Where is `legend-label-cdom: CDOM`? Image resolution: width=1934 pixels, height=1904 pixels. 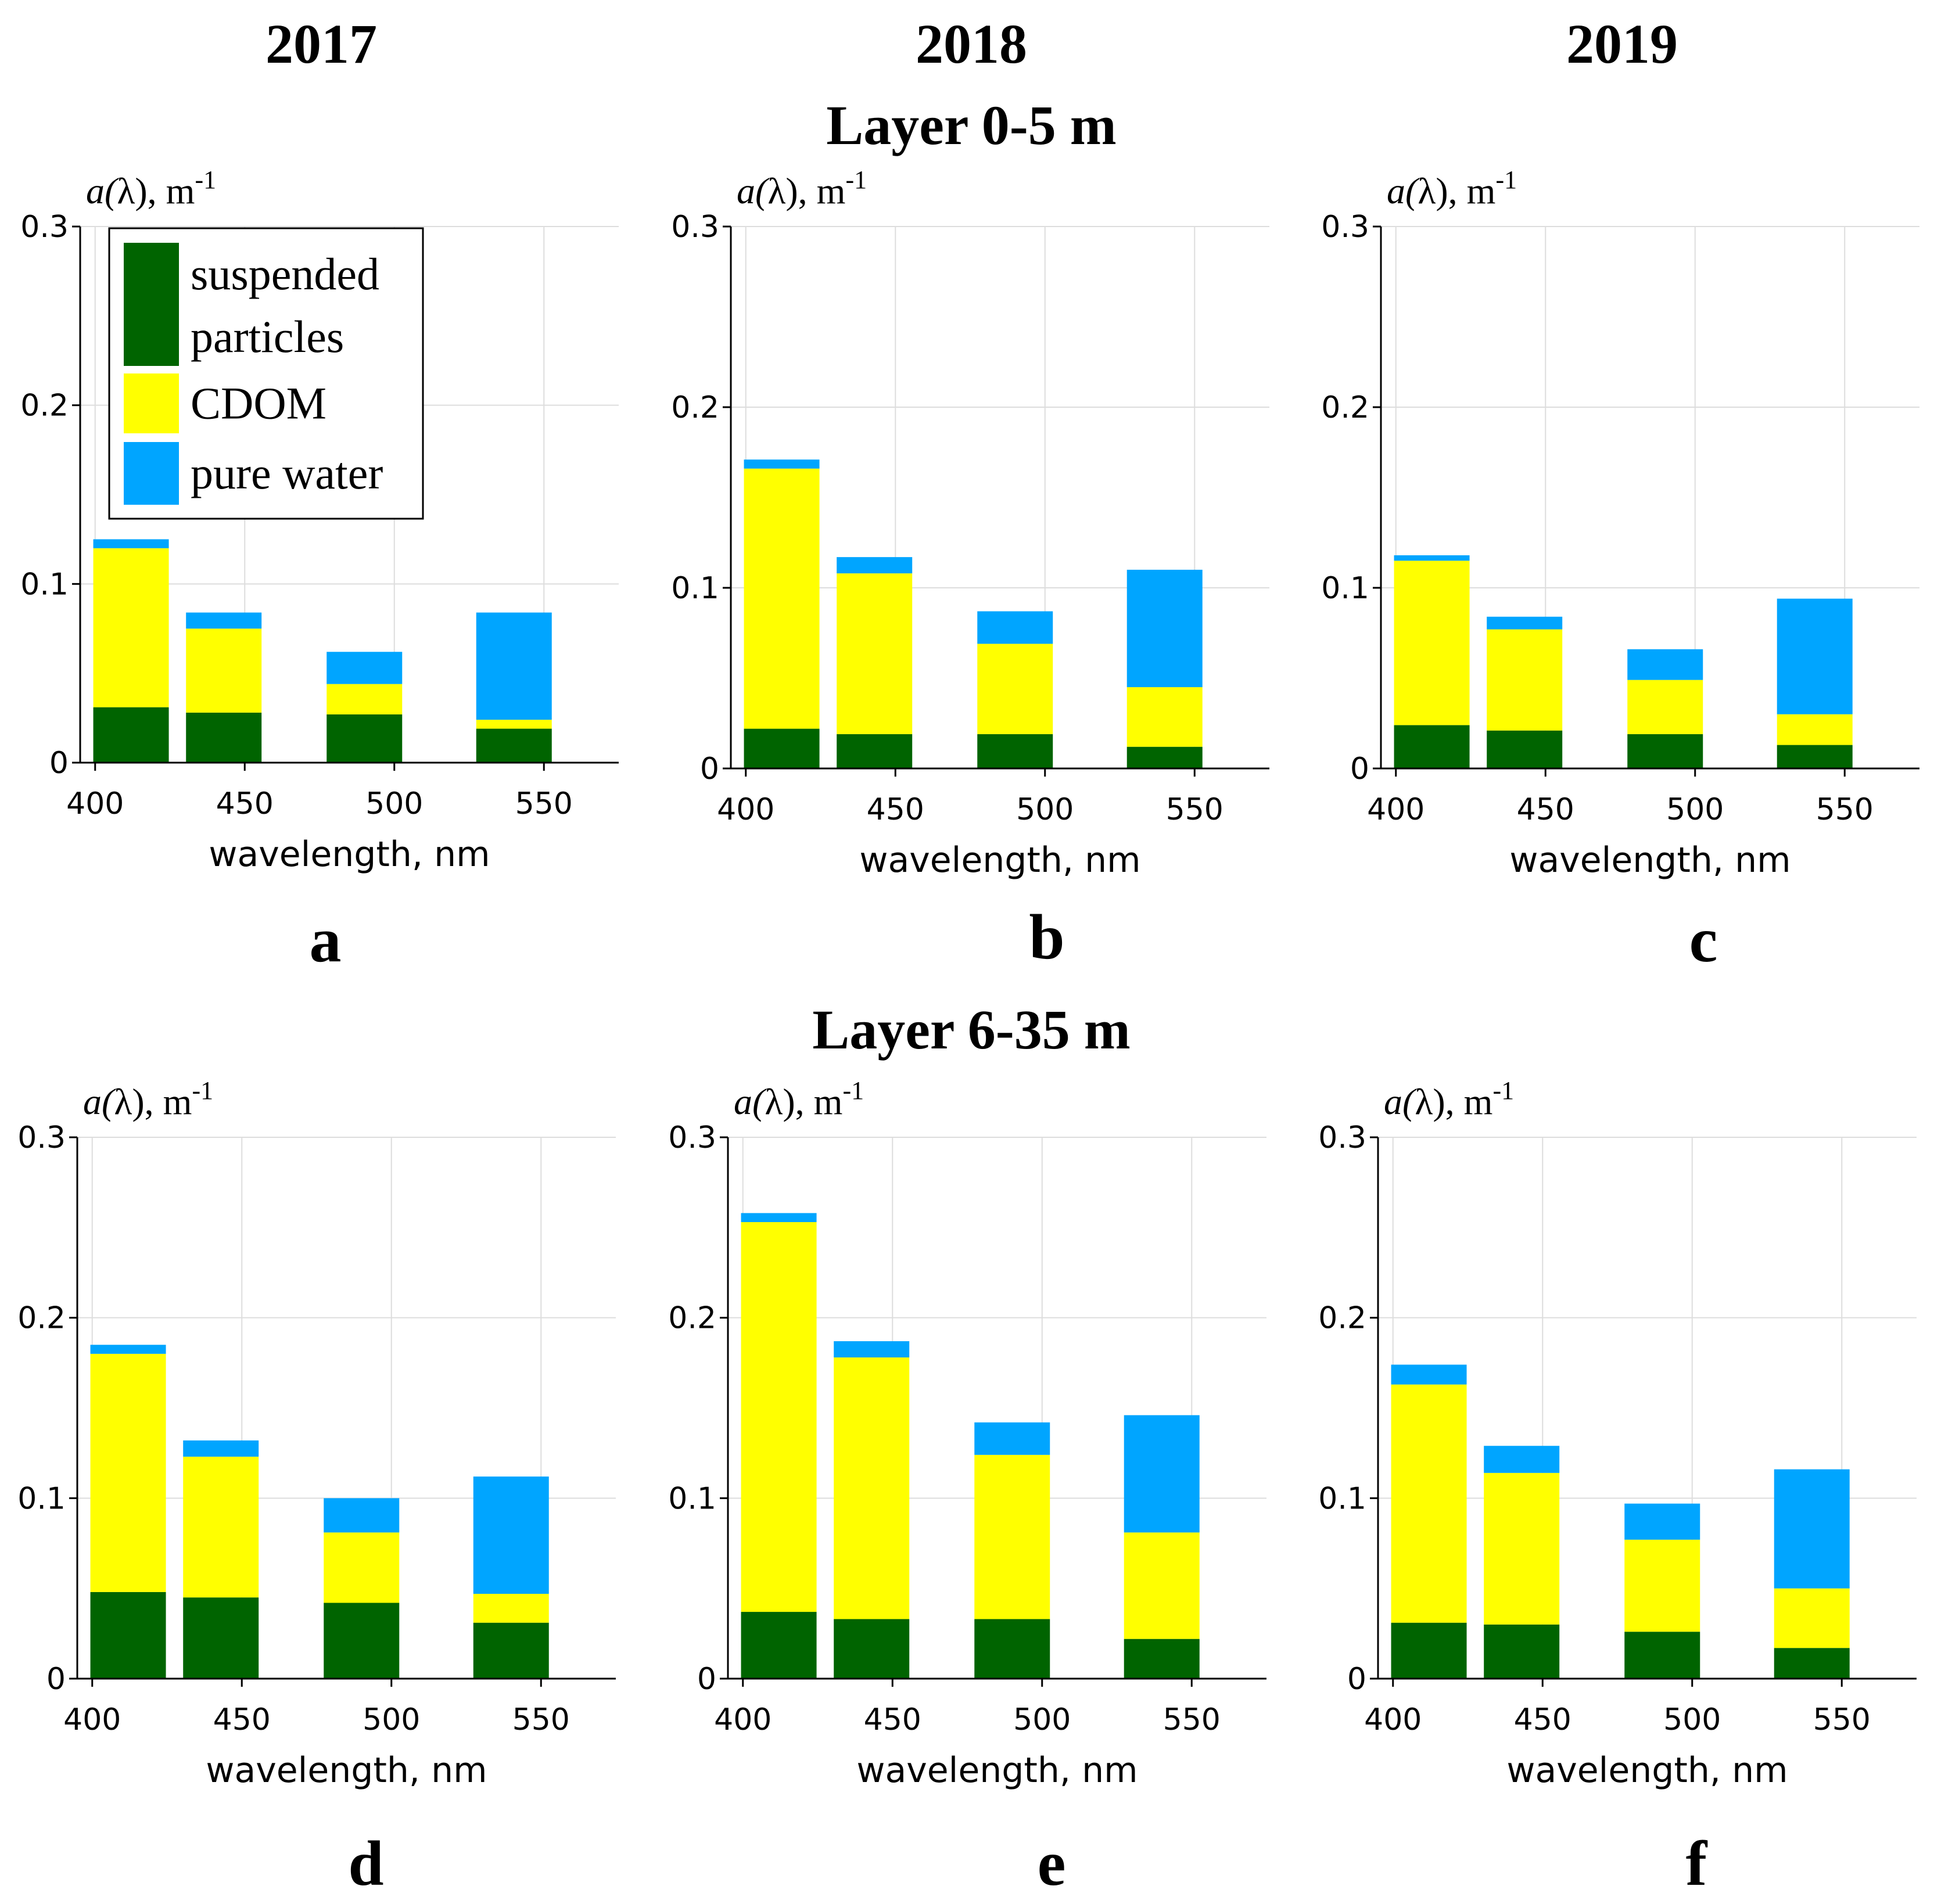 legend-label-cdom: CDOM is located at coordinates (258, 403).